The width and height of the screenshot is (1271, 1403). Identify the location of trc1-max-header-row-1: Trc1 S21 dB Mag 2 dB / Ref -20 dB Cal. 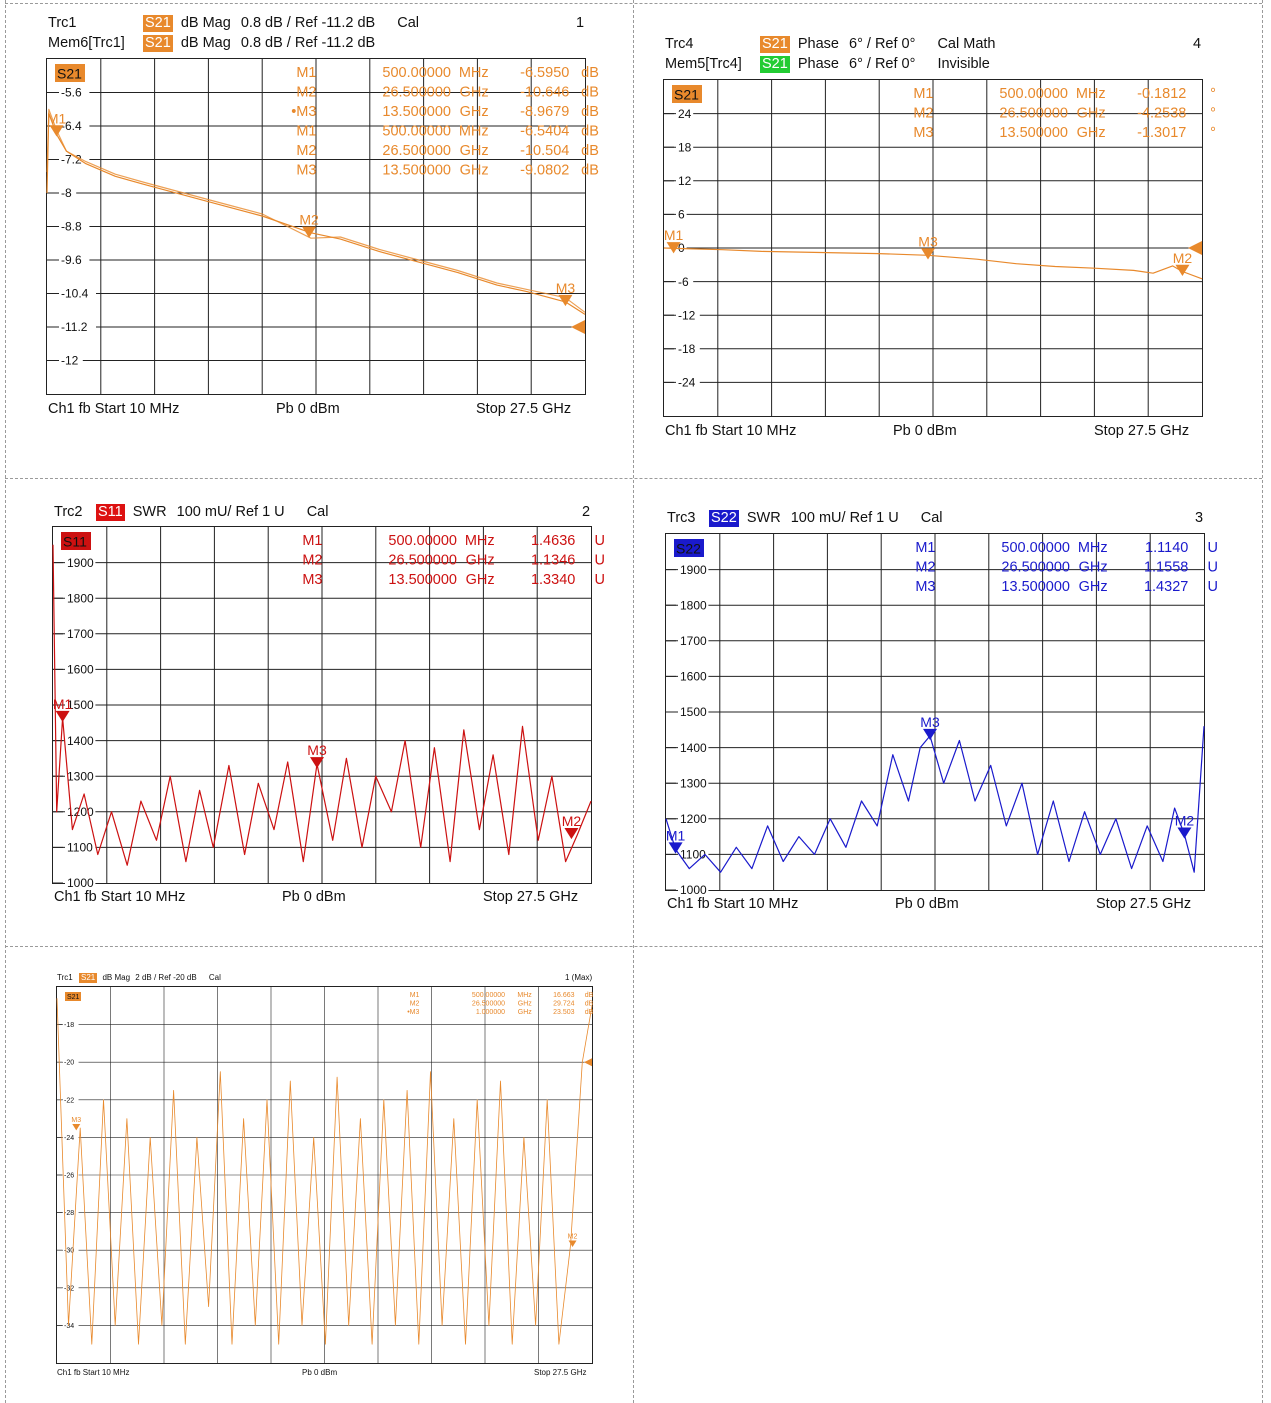
(139, 978).